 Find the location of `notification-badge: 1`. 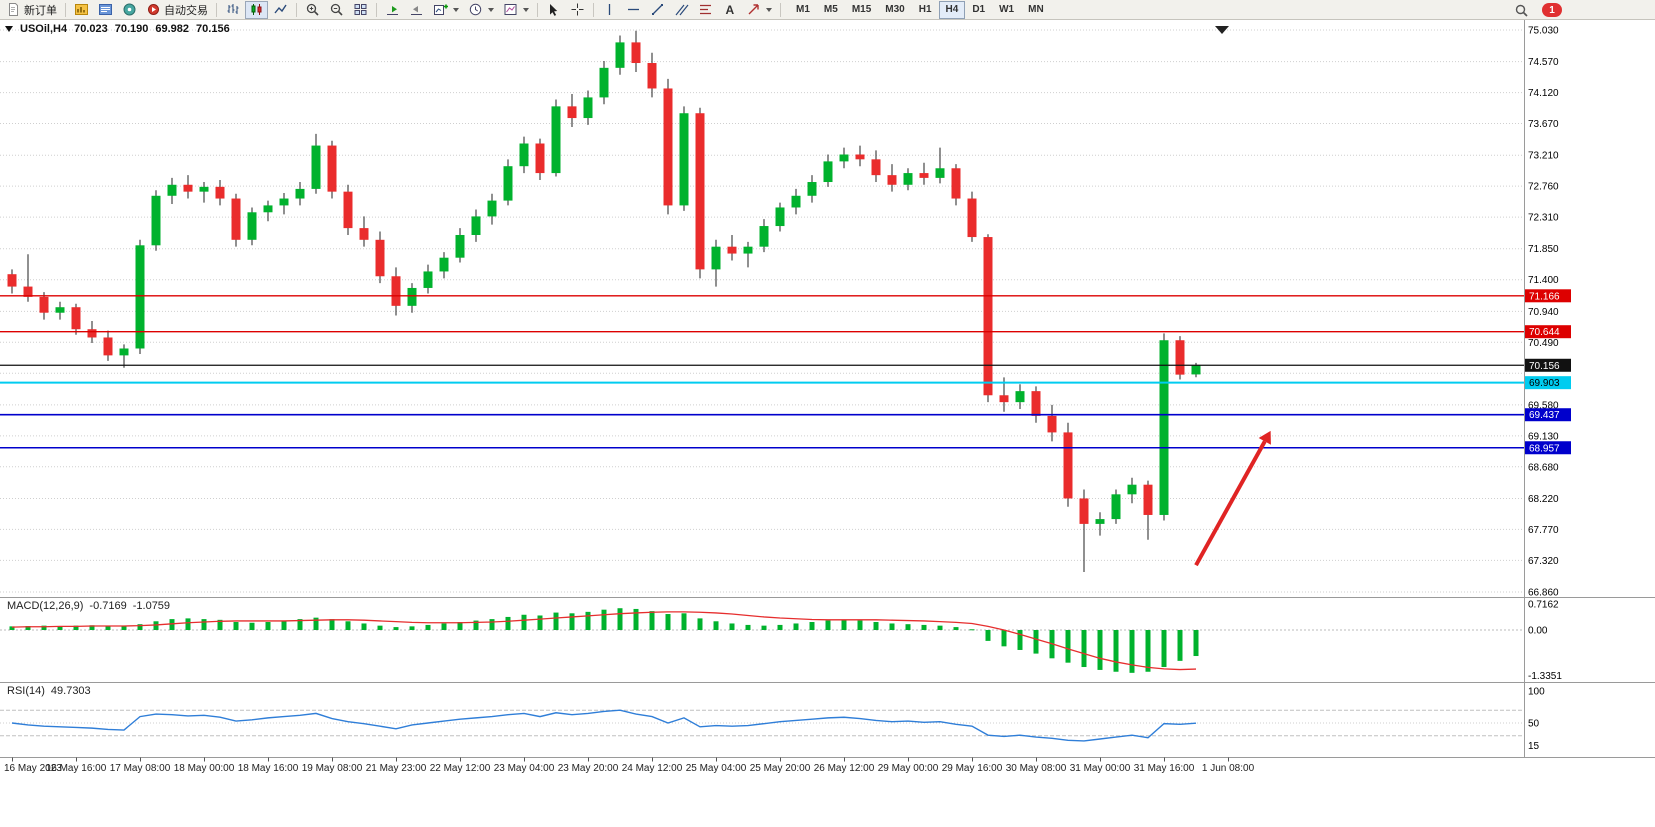

notification-badge: 1 is located at coordinates (1552, 10).